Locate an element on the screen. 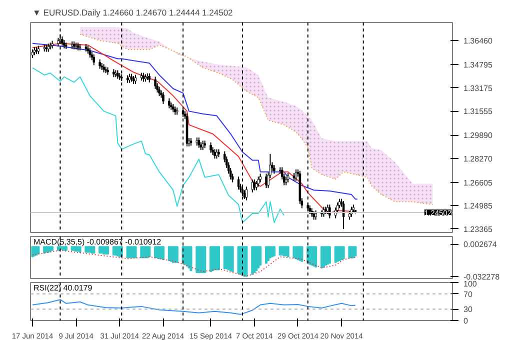 The height and width of the screenshot is (343, 510). y-tick-label: 30 is located at coordinates (468, 309).